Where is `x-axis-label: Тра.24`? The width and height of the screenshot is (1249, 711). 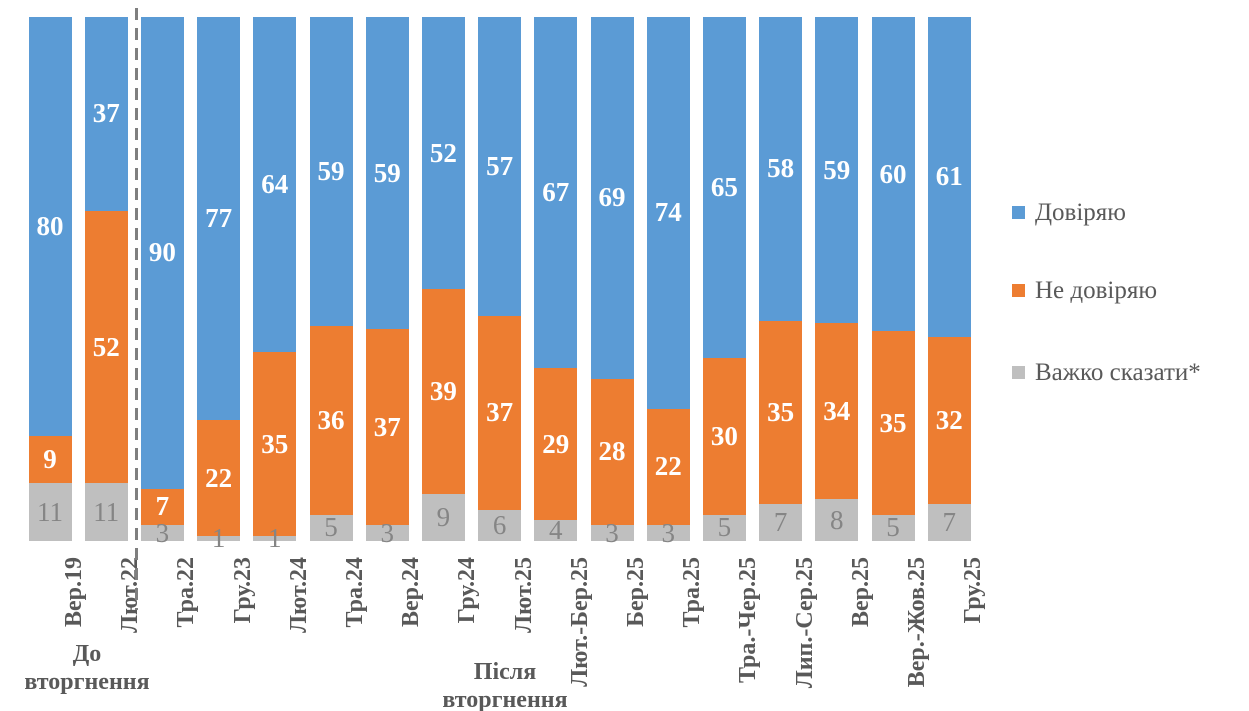 x-axis-label: Тра.24 is located at coordinates (355, 592).